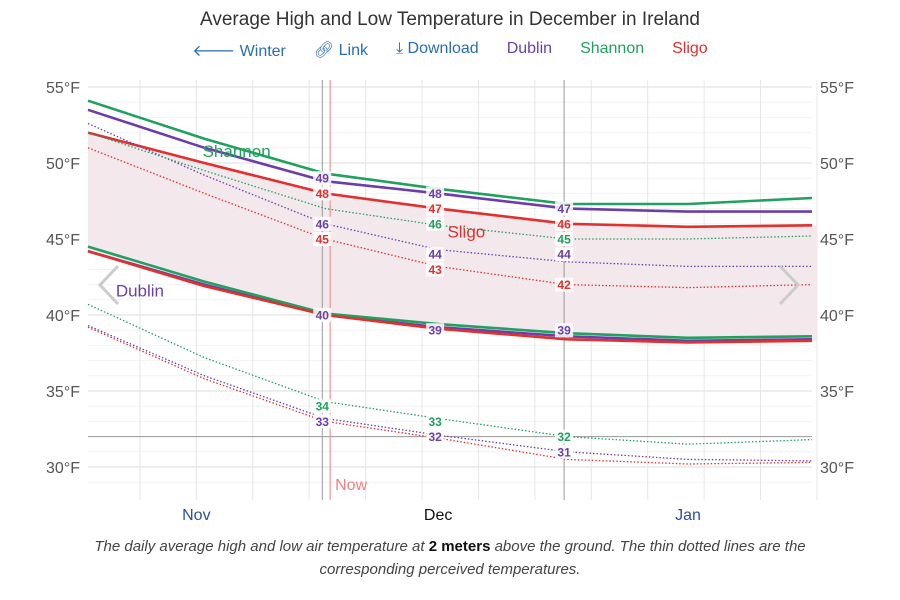 The height and width of the screenshot is (600, 900). I want to click on download-button: ⤓ Download, so click(437, 48).